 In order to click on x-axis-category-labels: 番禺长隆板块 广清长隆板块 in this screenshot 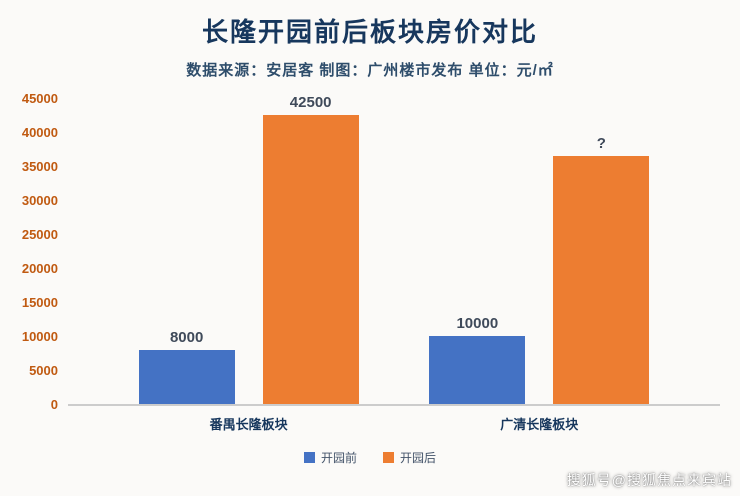, I will do `click(394, 423)`.